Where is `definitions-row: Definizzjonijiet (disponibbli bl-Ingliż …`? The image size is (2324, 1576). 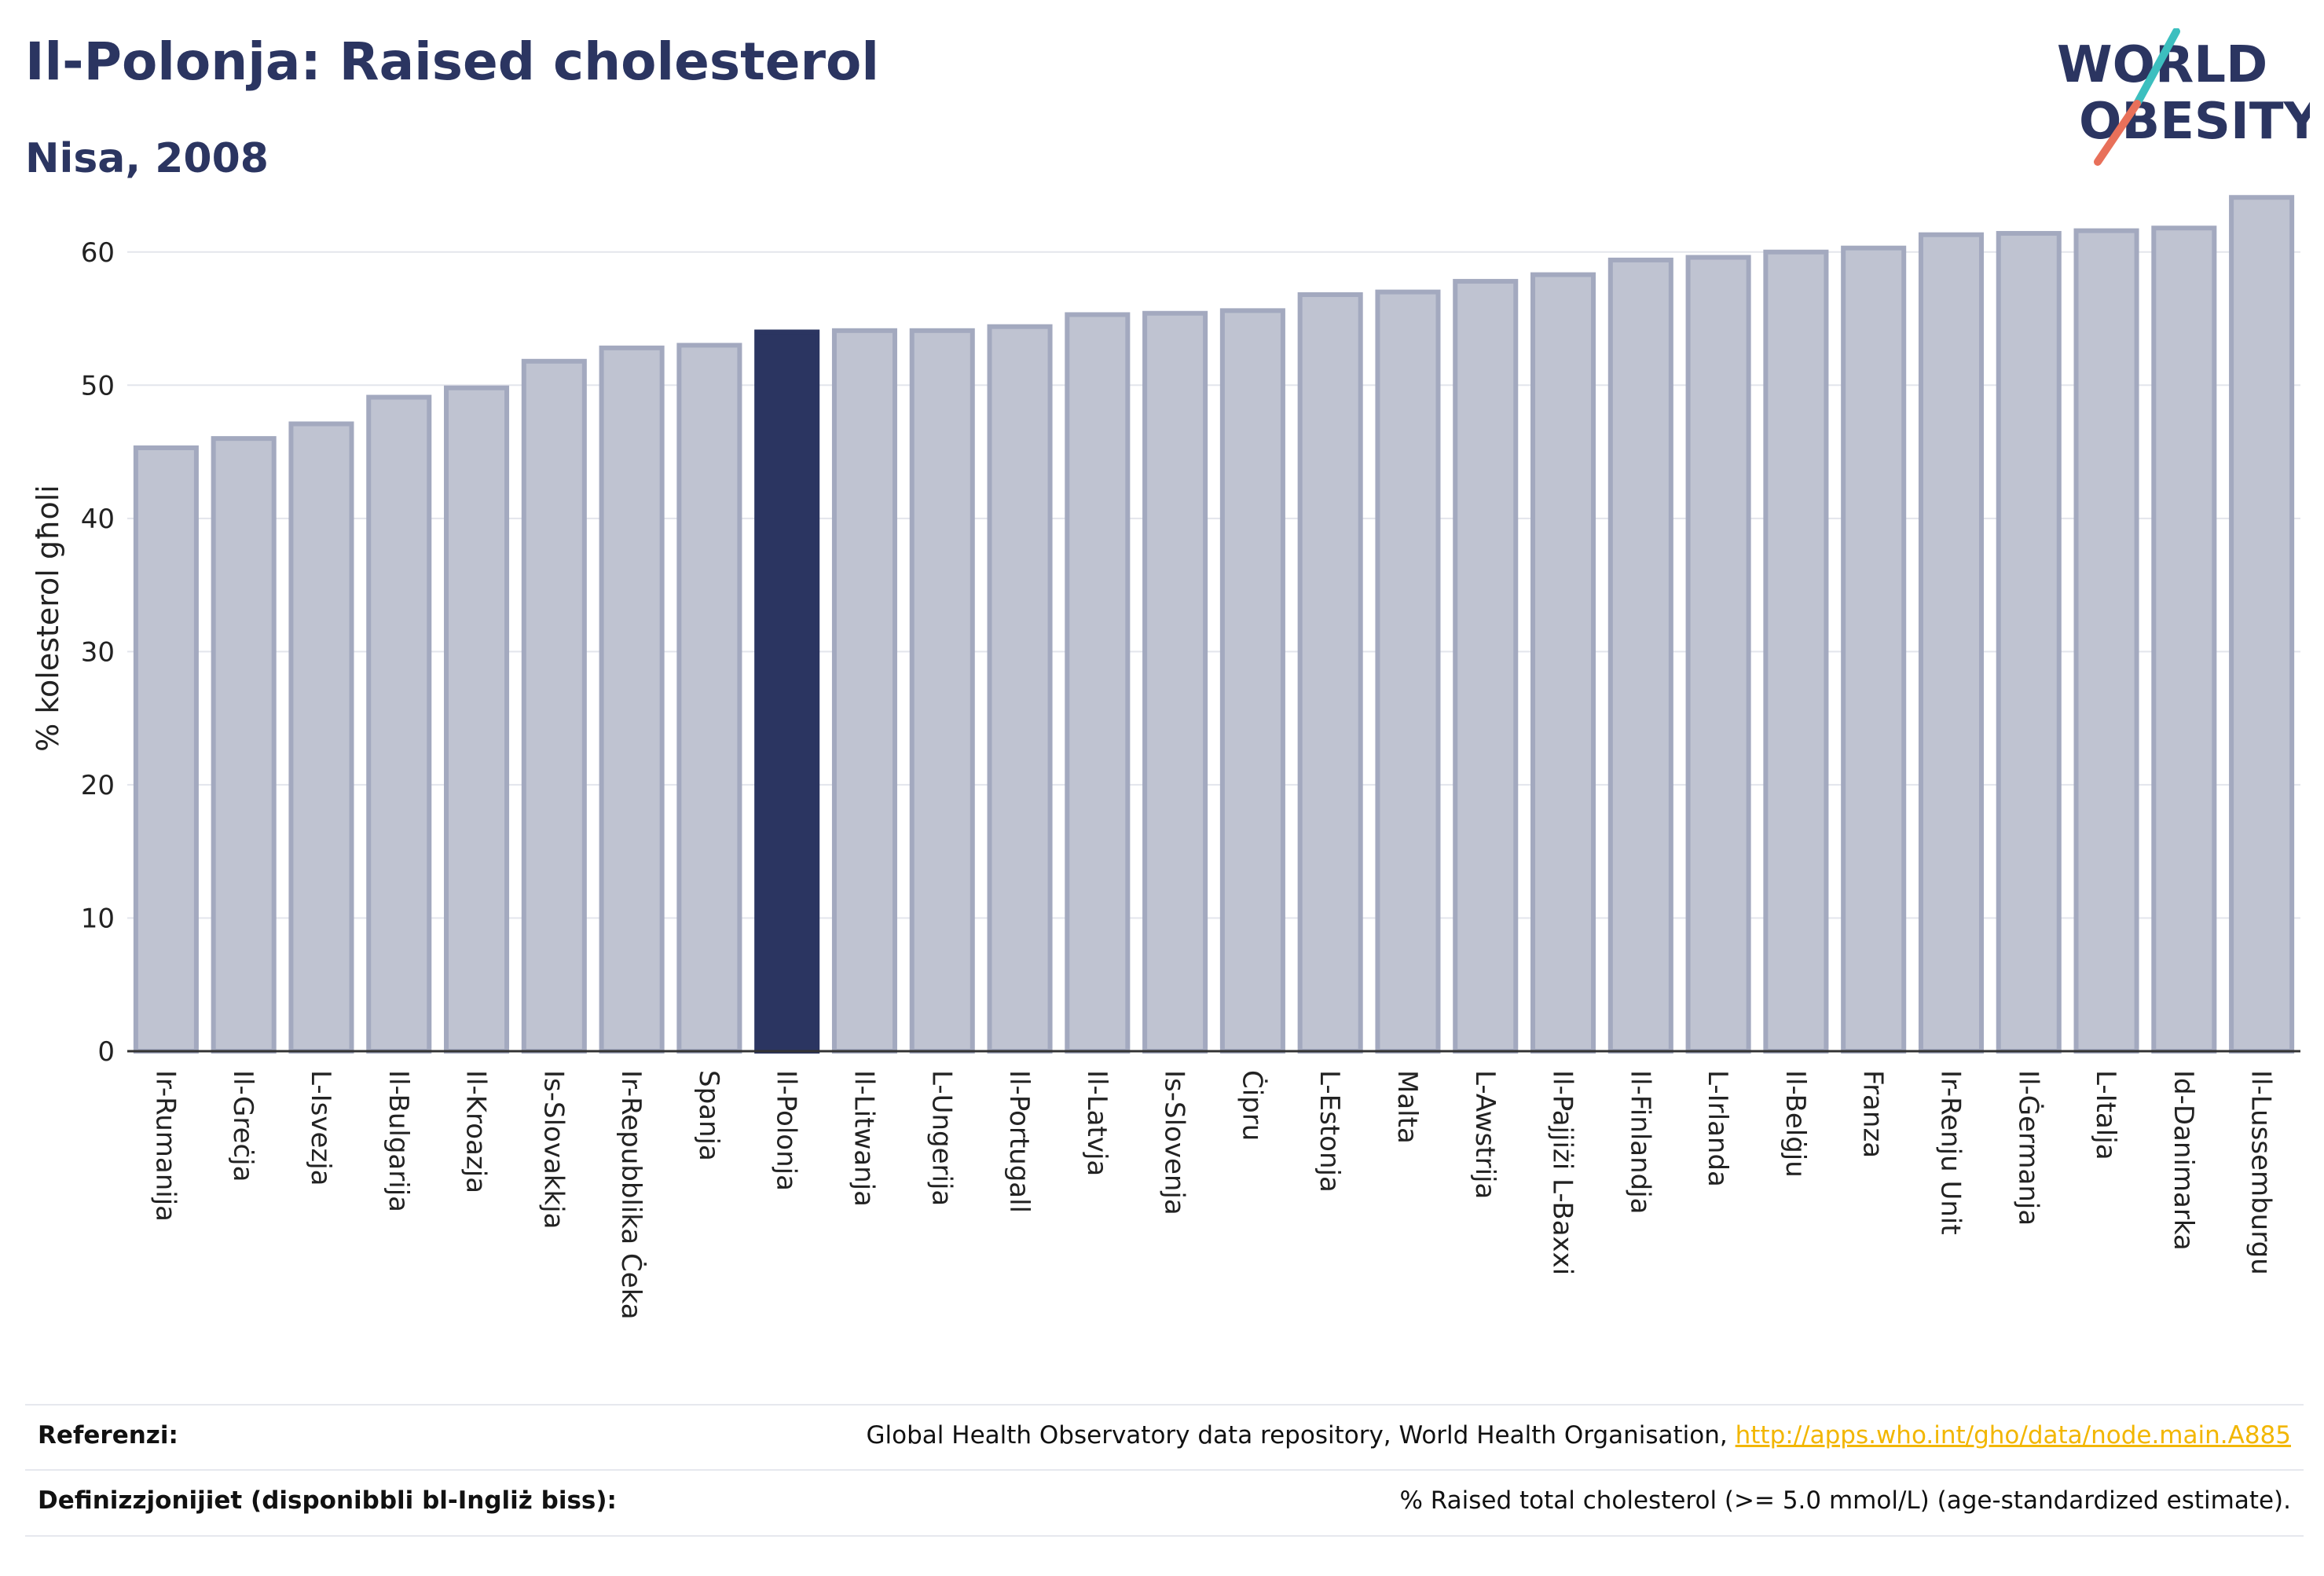
definitions-row: Definizzjonijiet (disponibbli bl-Ingliż … is located at coordinates (1164, 1503).